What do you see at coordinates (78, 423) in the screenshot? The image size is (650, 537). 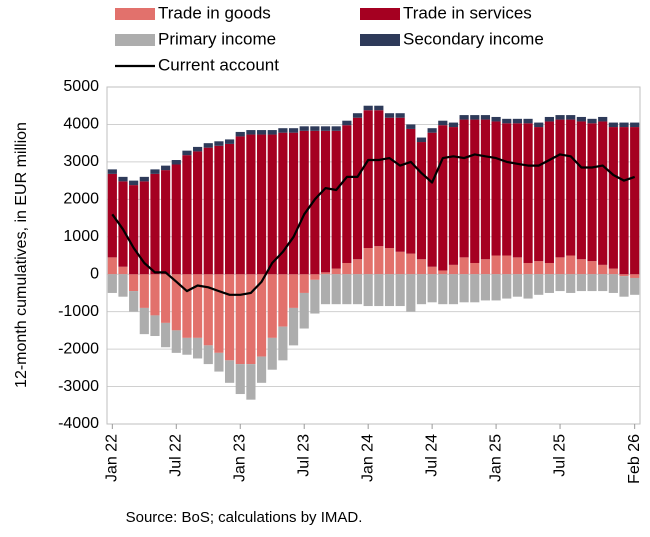 I see `y-tick-label: -4000` at bounding box center [78, 423].